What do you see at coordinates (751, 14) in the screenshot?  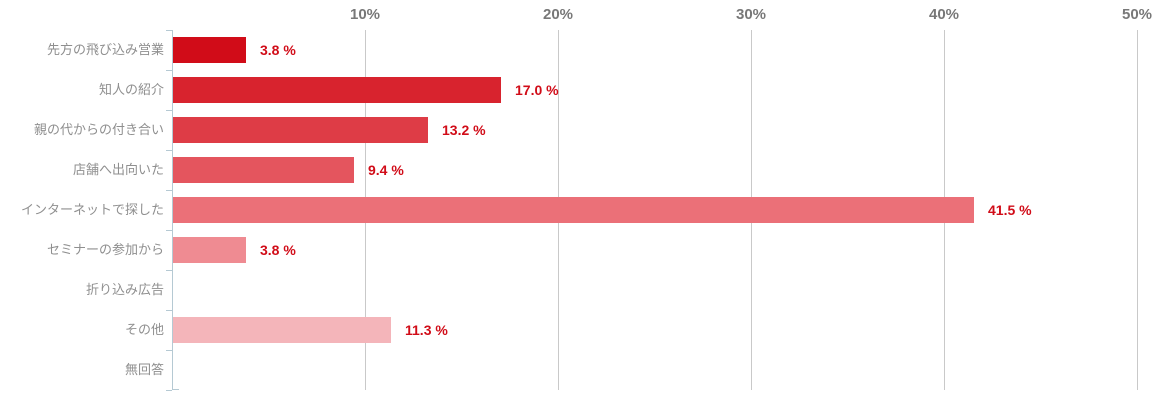 I see `x-axis-tick-label: 30%` at bounding box center [751, 14].